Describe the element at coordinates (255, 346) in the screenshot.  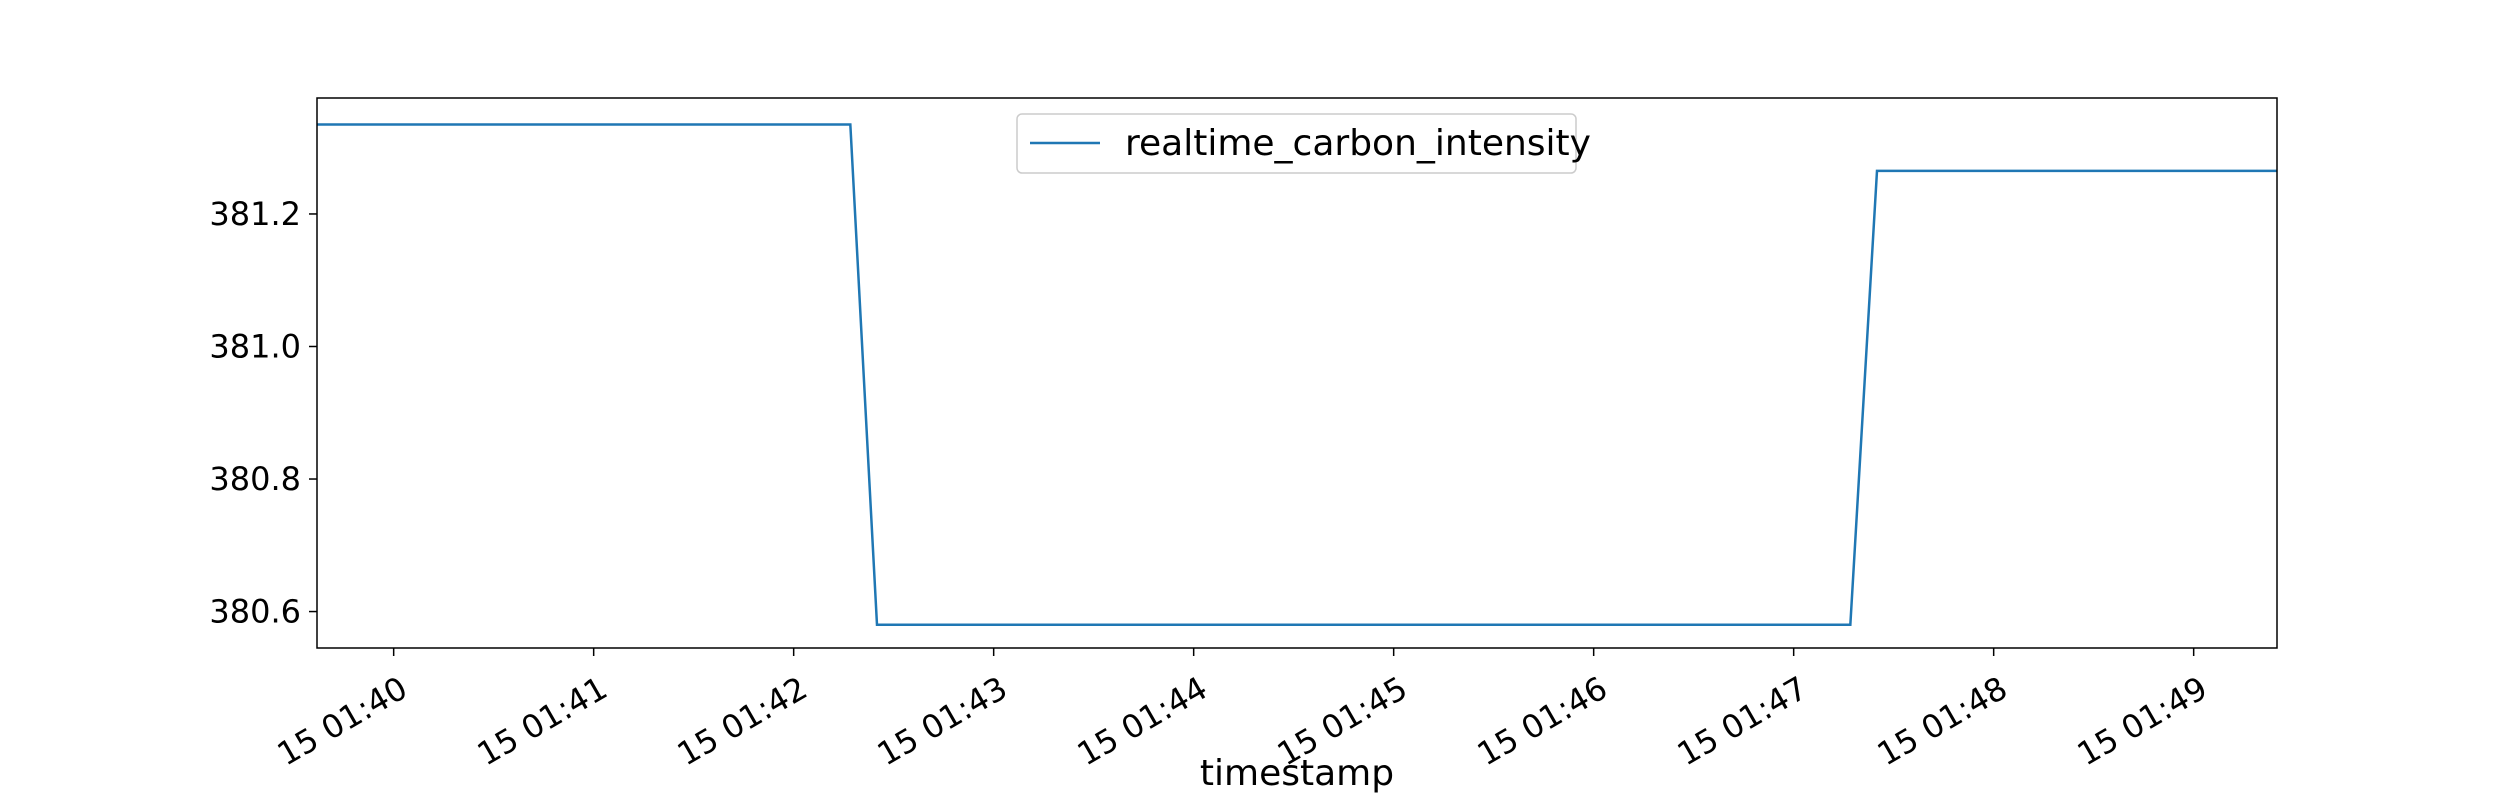
I see `y-tick-label: 381.0` at that location.